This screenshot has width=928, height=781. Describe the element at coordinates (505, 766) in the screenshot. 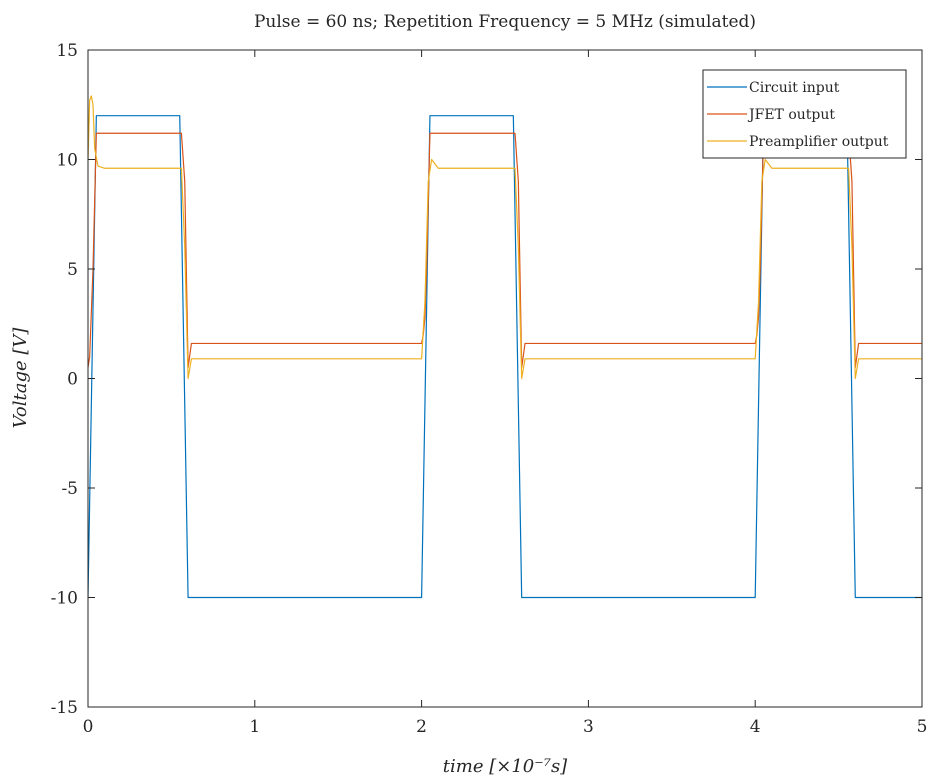

I see `x-axis-label: time [×10⁻⁷s]` at that location.